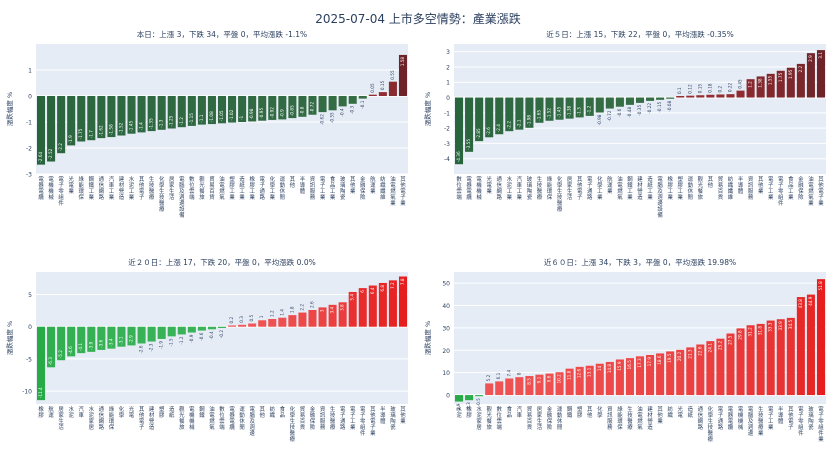 Image resolution: width=836 pixels, height=470 pixels. What do you see at coordinates (750, 84) in the screenshot?
I see `data-label: 1.2` at bounding box center [750, 84].